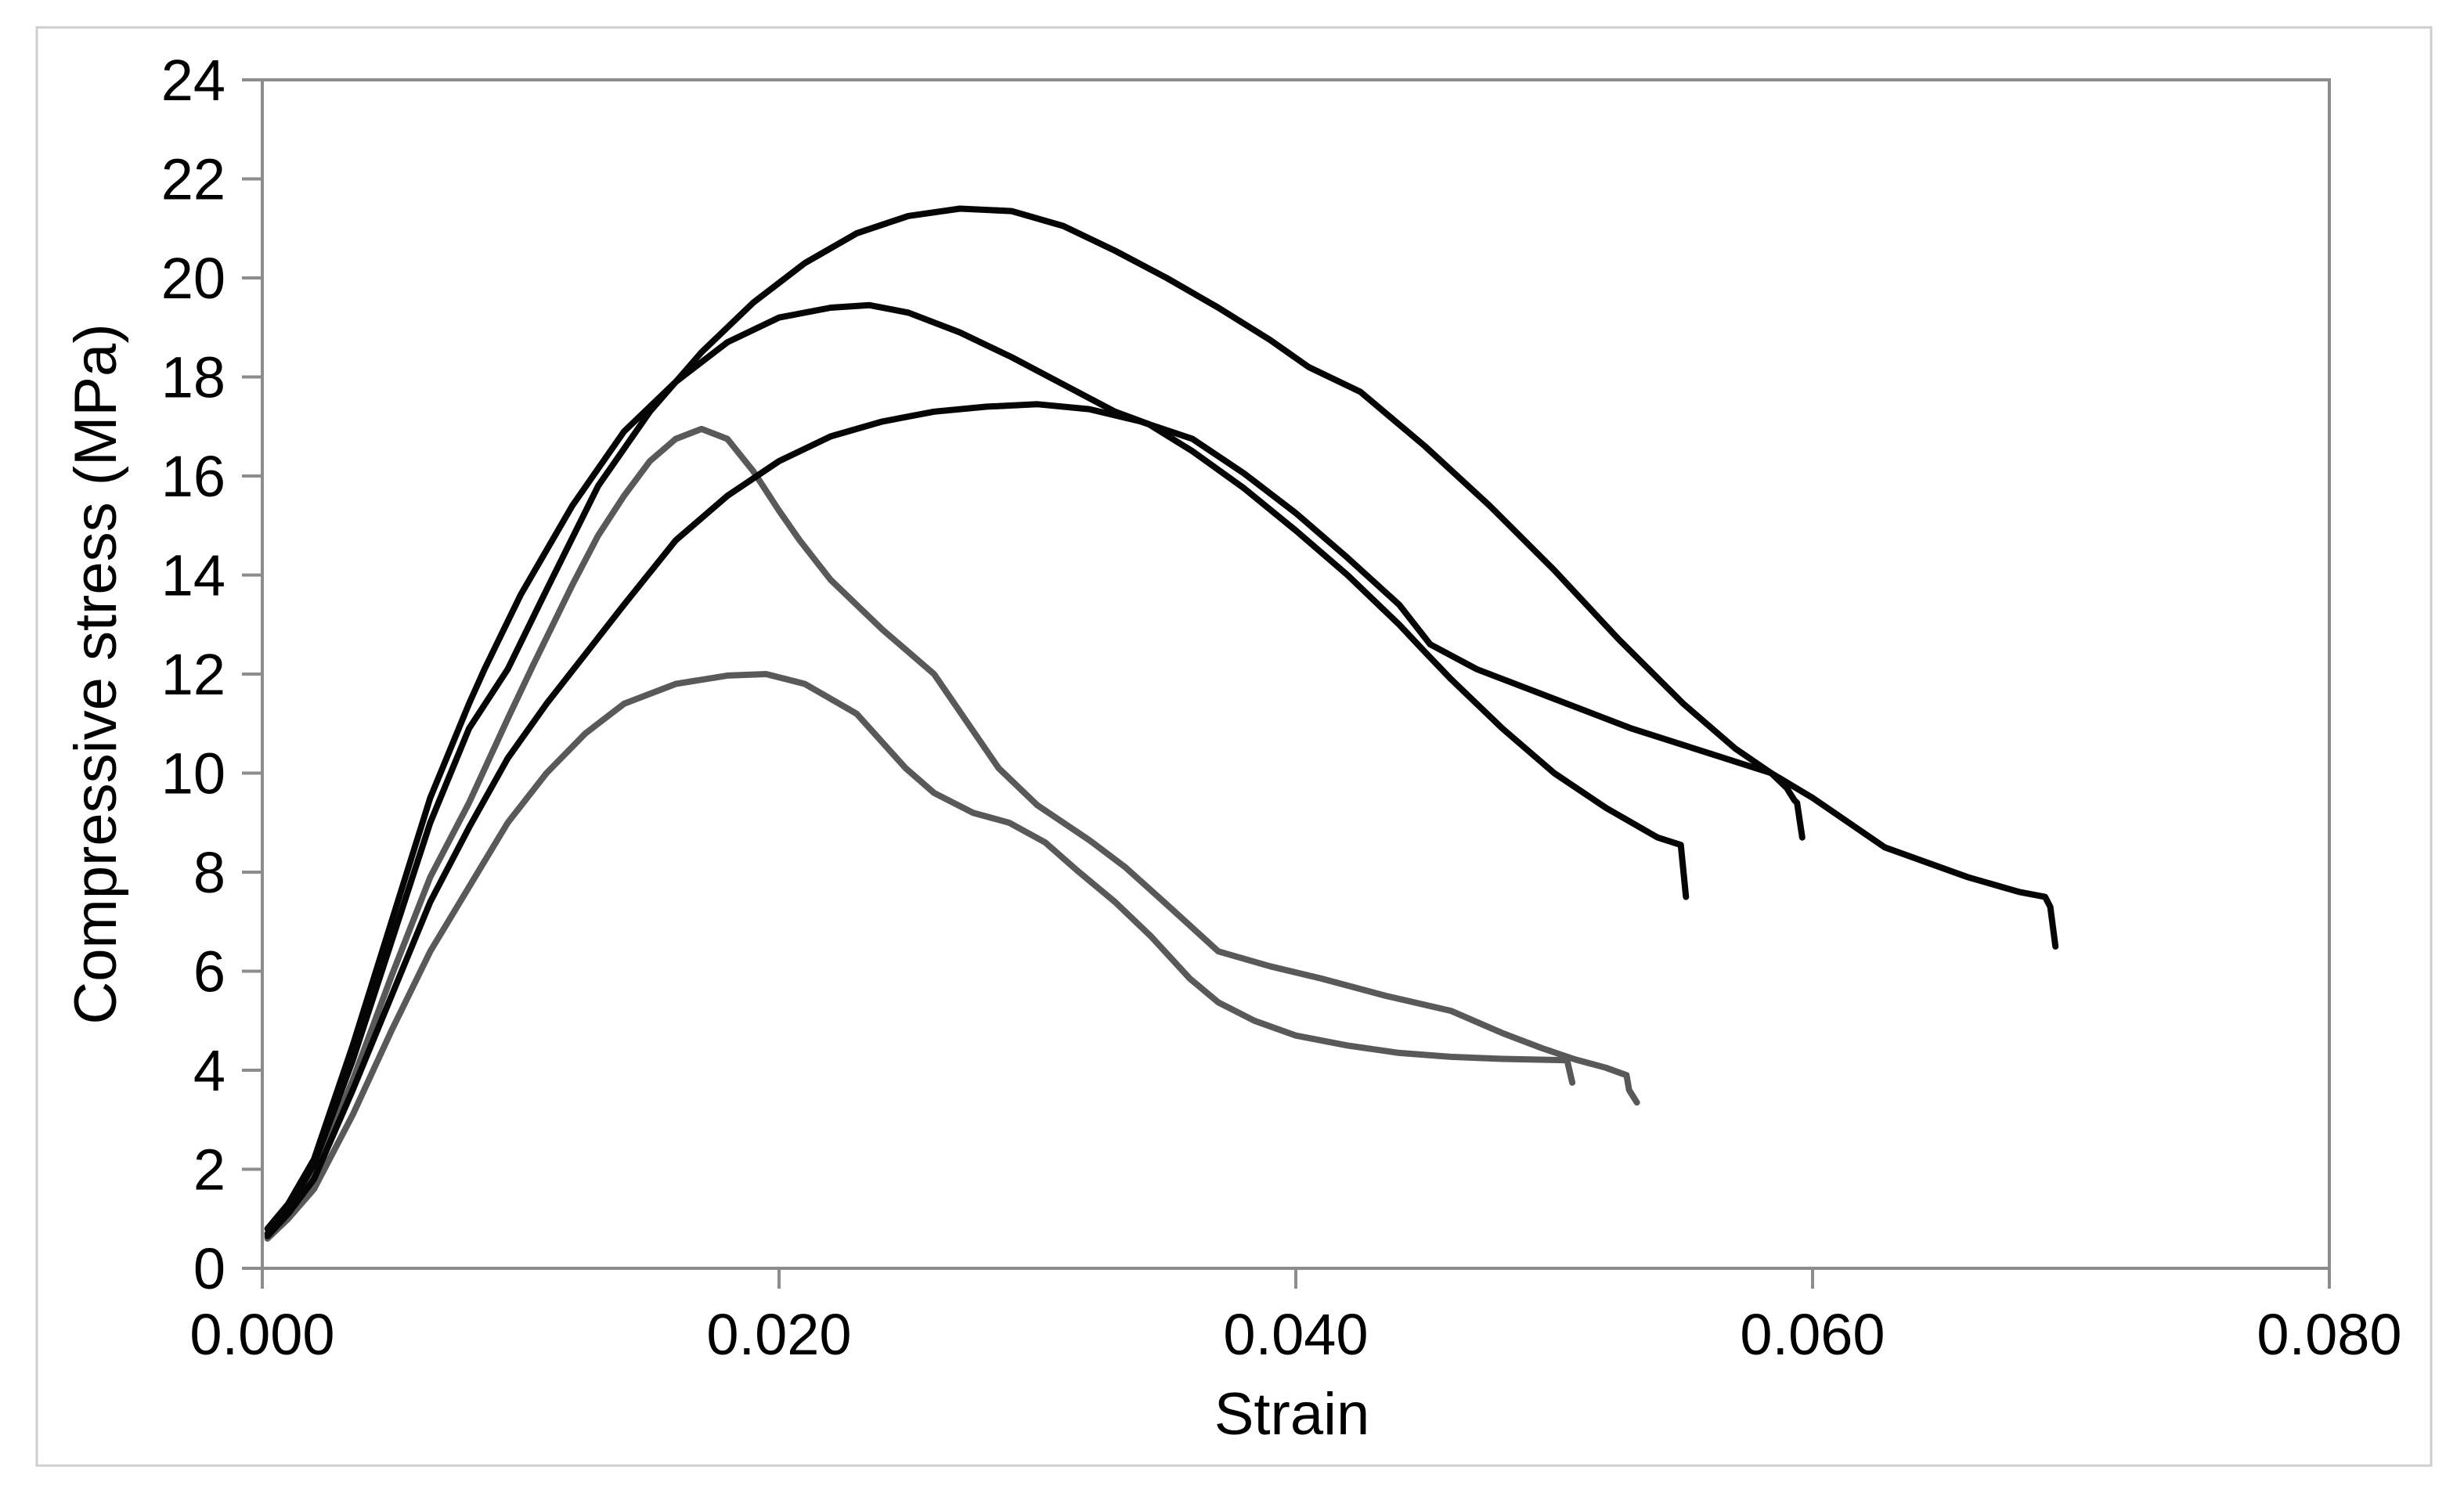  What do you see at coordinates (1812, 1335) in the screenshot?
I see `x-tick-label: 0.060` at bounding box center [1812, 1335].